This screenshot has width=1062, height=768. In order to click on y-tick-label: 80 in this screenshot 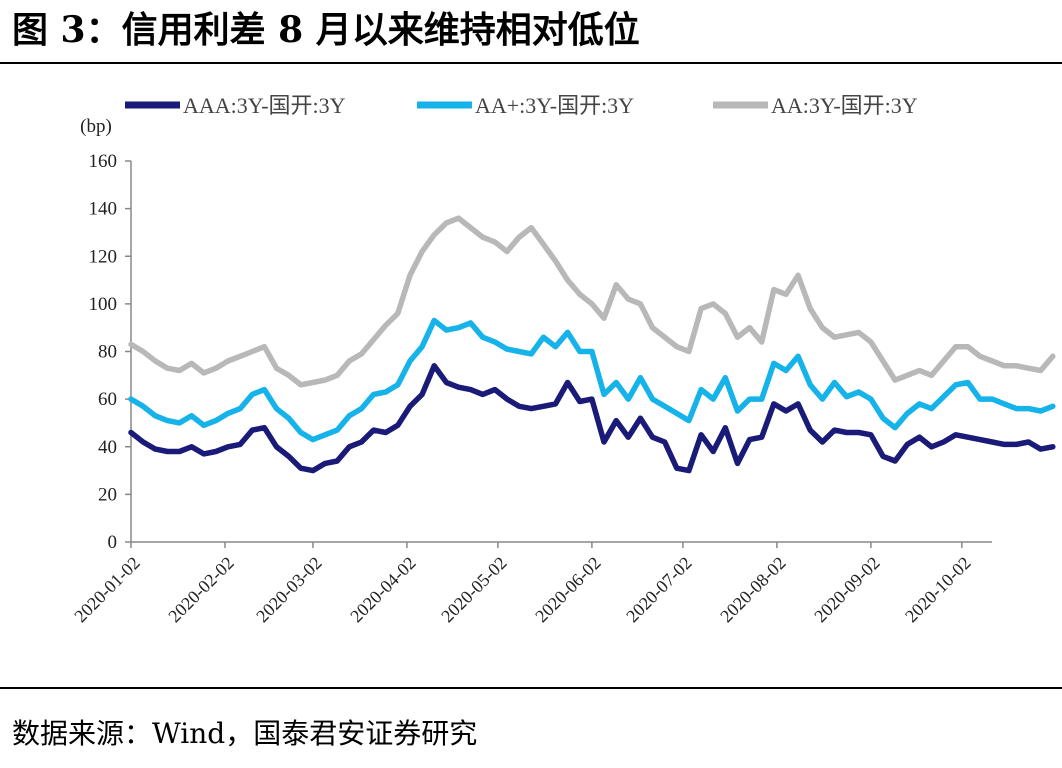, I will do `click(107, 352)`.